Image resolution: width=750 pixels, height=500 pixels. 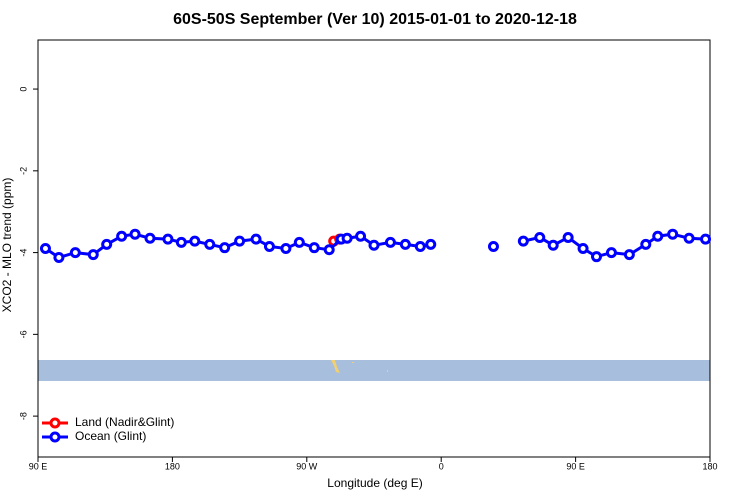 What do you see at coordinates (124, 422) in the screenshot?
I see `legend-label: Land (Nadir&Glint)` at bounding box center [124, 422].